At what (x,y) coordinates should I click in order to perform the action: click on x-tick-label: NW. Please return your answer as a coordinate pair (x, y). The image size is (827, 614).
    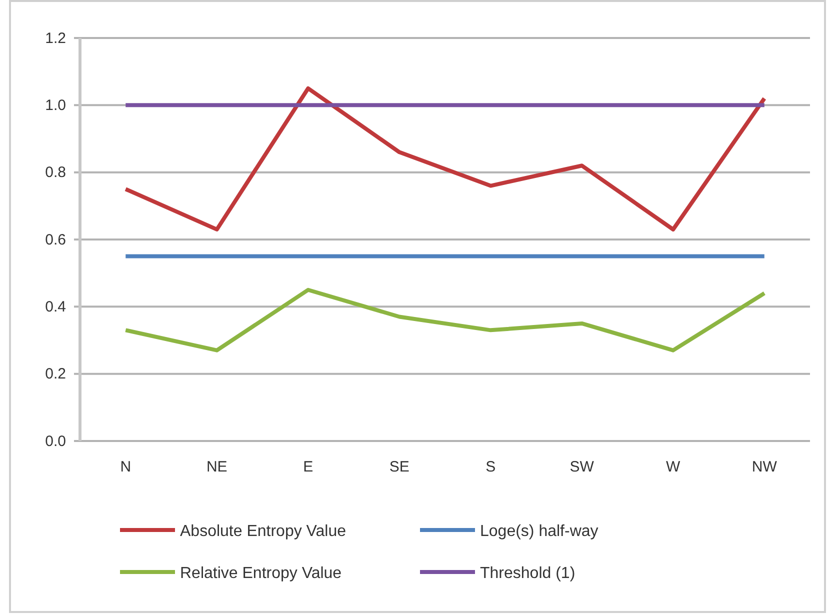
    Looking at the image, I should click on (765, 467).